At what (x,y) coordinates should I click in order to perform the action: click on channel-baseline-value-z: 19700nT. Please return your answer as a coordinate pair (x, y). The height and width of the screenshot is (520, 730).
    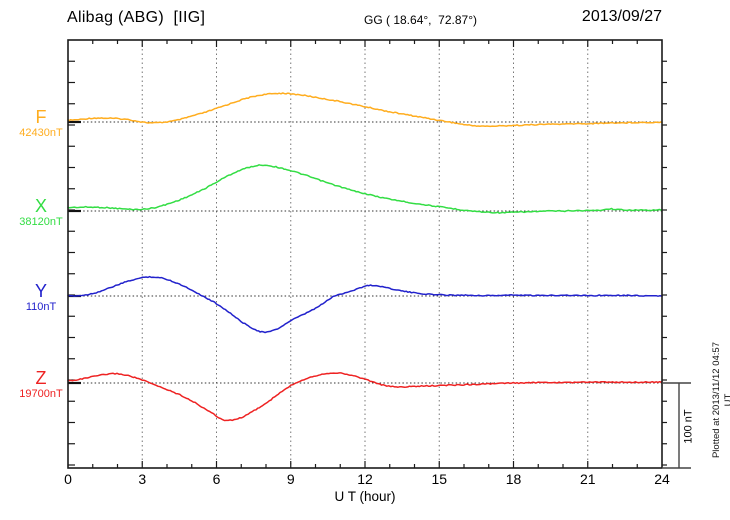
    Looking at the image, I should click on (41, 394).